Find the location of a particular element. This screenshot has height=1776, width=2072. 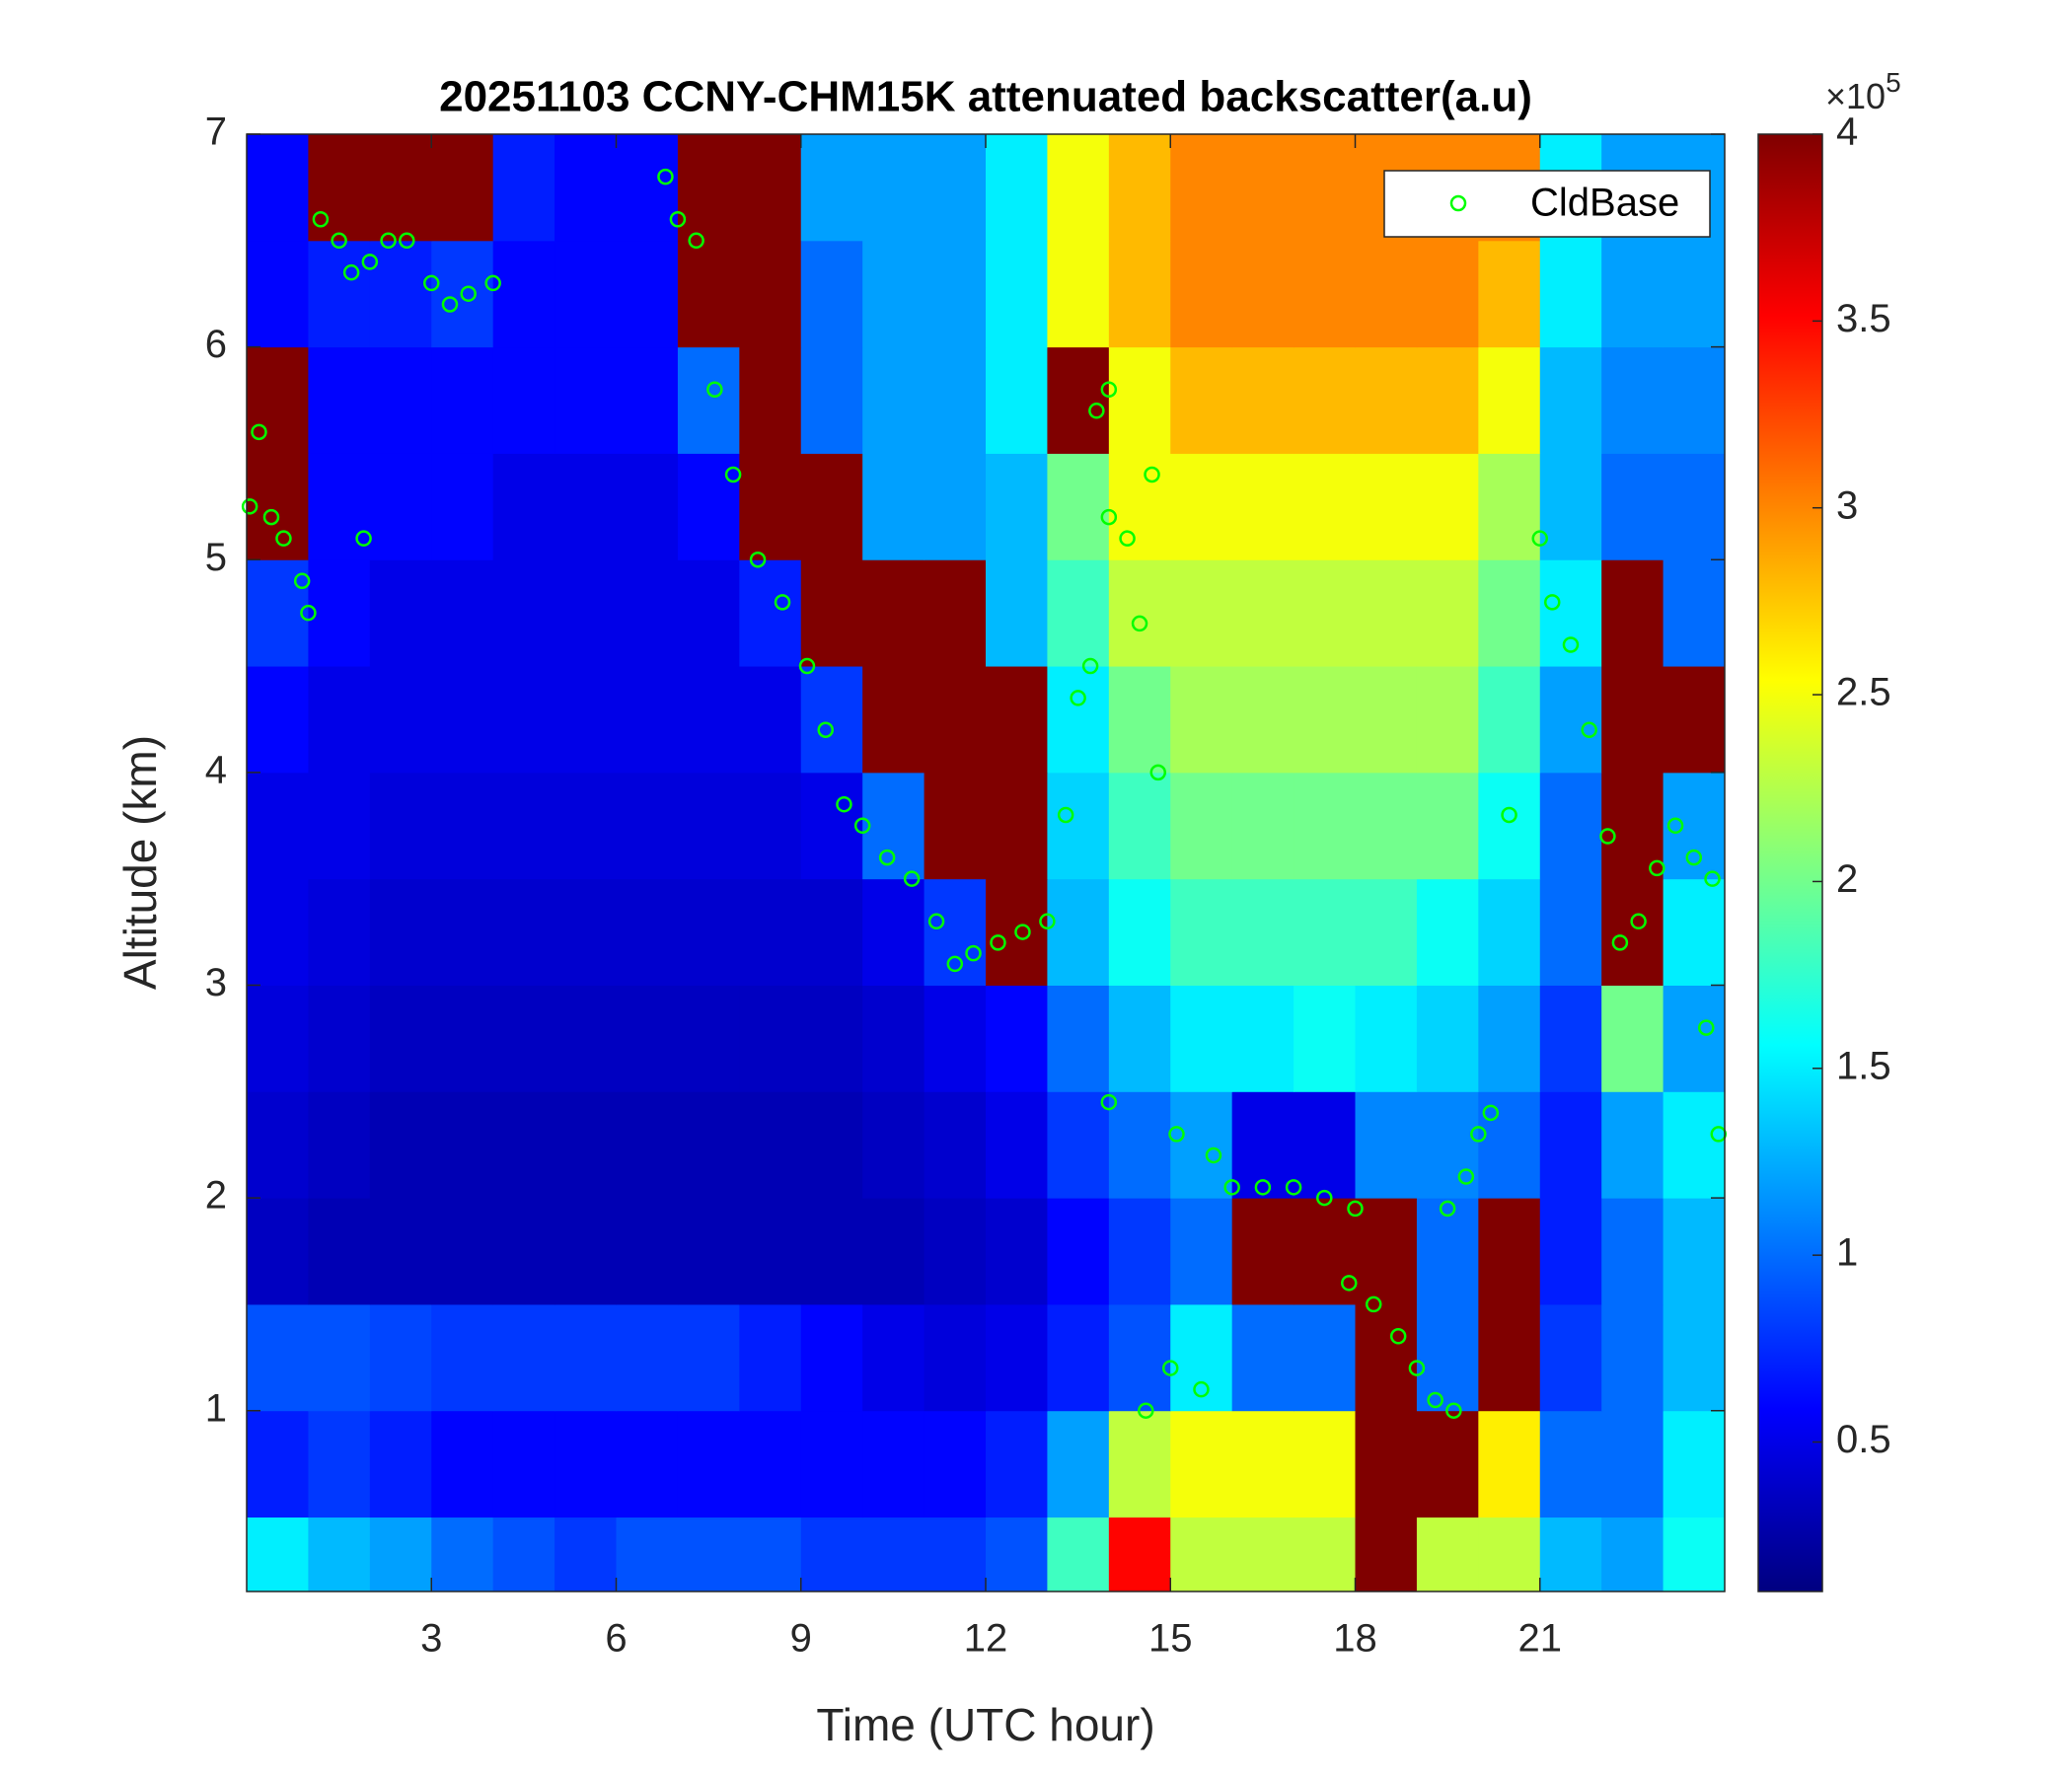

x-tick-label: 18 is located at coordinates (1355, 1639).